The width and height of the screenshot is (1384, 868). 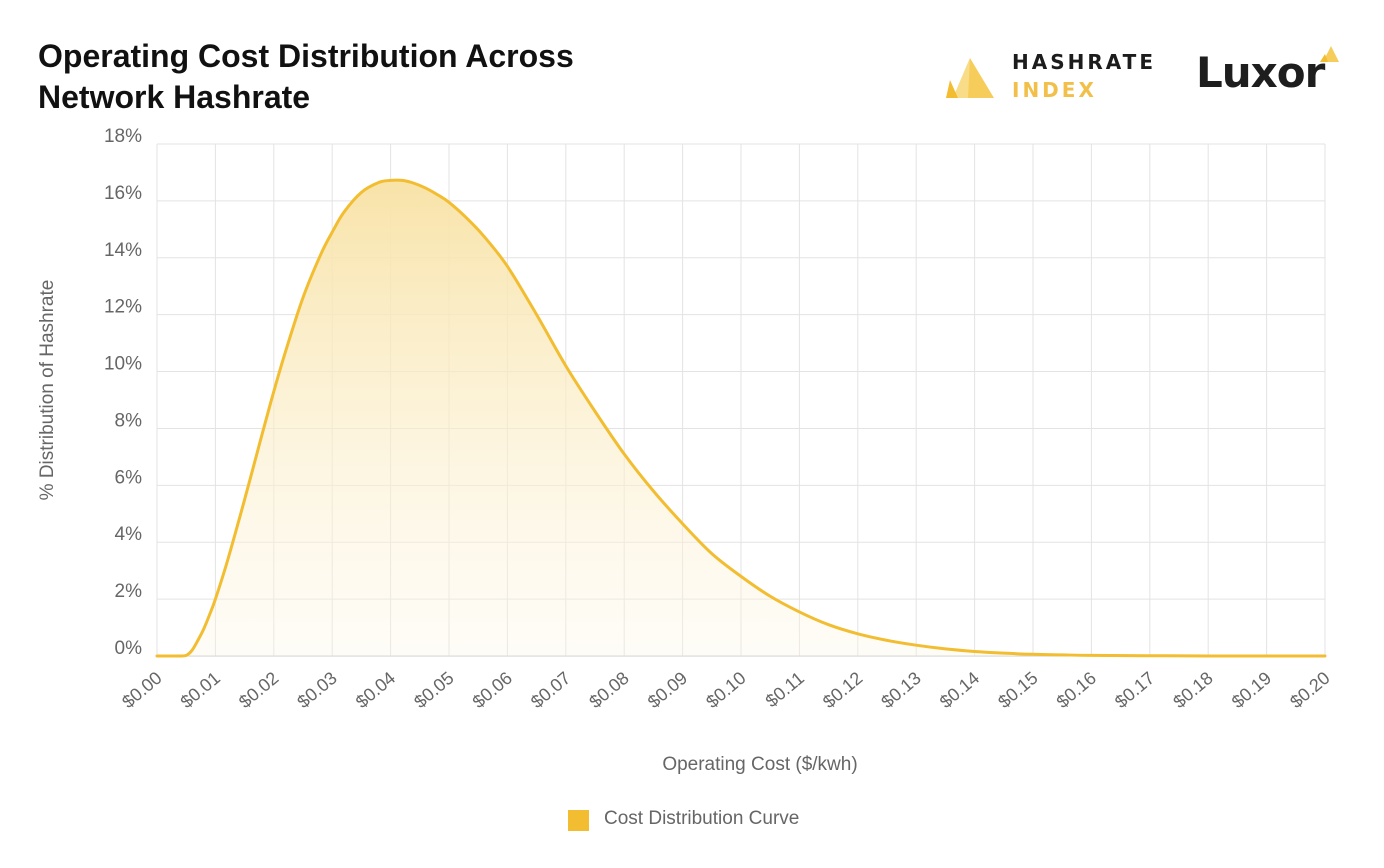 I want to click on y-tick-label: 16%, so click(x=123, y=193).